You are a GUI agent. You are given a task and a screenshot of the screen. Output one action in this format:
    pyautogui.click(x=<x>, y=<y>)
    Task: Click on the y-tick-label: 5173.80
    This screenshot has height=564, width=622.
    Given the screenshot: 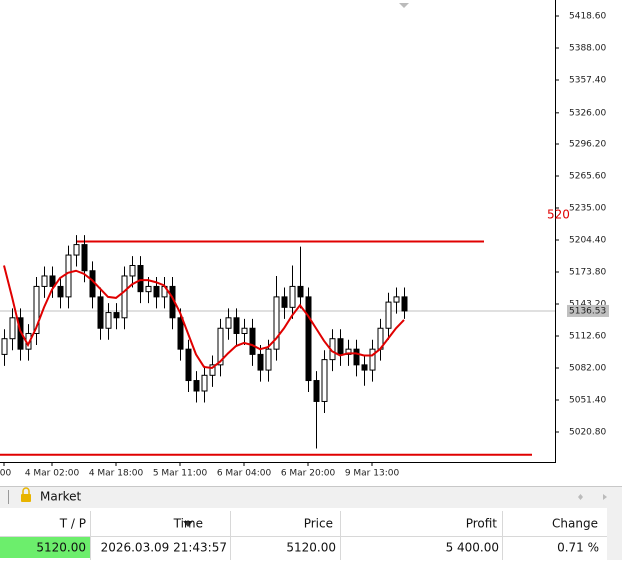 What is the action you would take?
    pyautogui.click(x=587, y=272)
    